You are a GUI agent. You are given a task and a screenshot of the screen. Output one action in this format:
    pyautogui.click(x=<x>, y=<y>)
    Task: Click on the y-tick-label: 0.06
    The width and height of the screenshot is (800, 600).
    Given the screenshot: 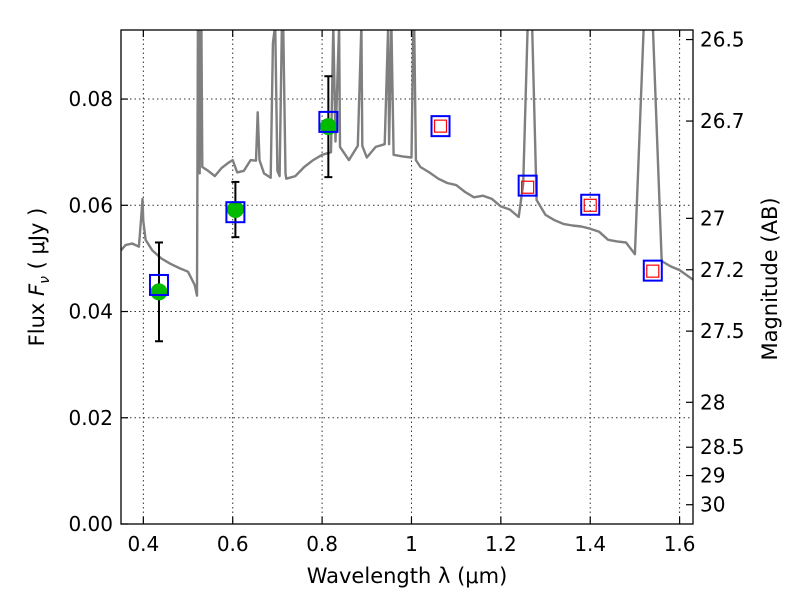 What is the action you would take?
    pyautogui.click(x=90, y=205)
    